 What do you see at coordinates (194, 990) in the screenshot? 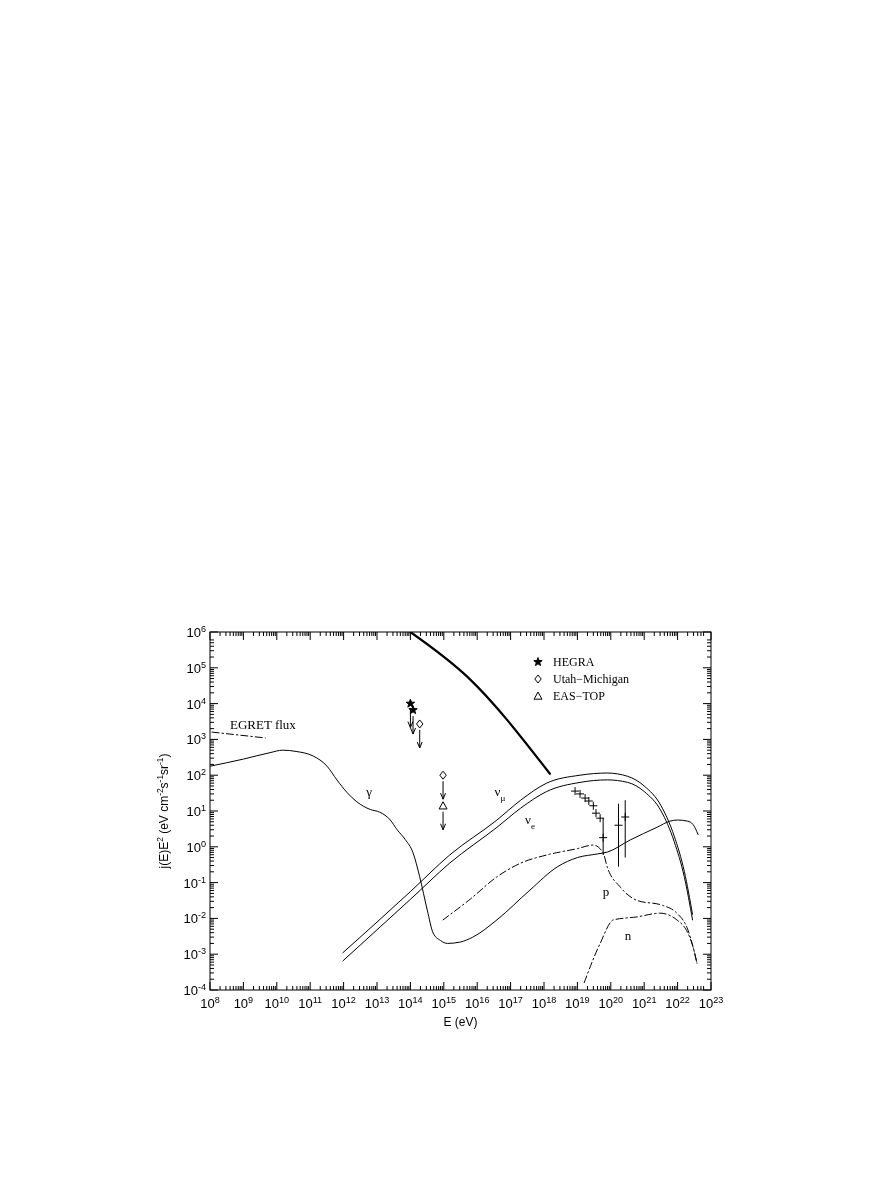
I see `y-tick-label: 10$^{-4}$` at bounding box center [194, 990].